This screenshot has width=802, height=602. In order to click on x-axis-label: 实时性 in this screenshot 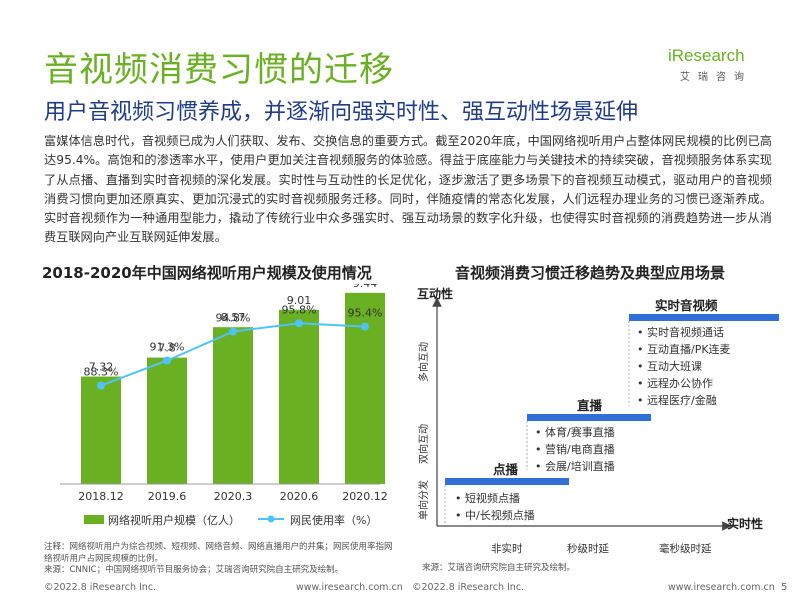, I will do `click(745, 523)`.